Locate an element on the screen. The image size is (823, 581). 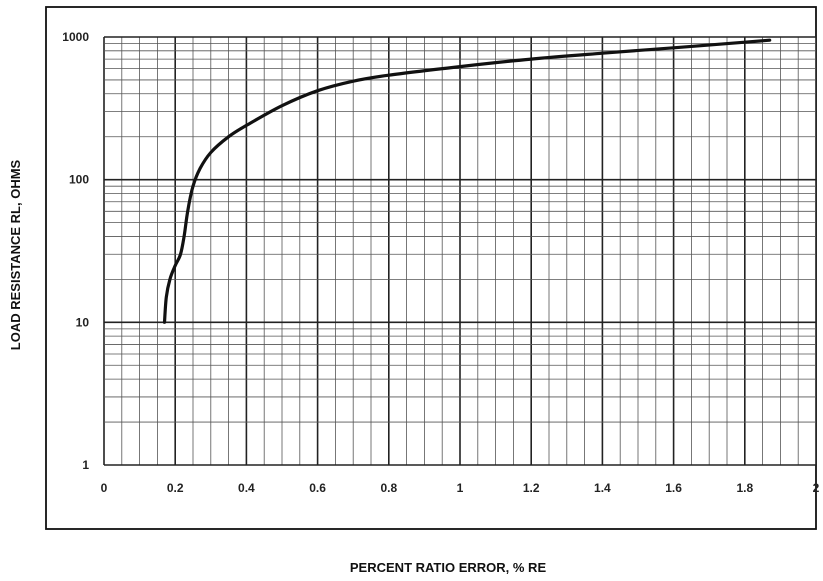
x-tick-label: 1 is located at coordinates (460, 488).